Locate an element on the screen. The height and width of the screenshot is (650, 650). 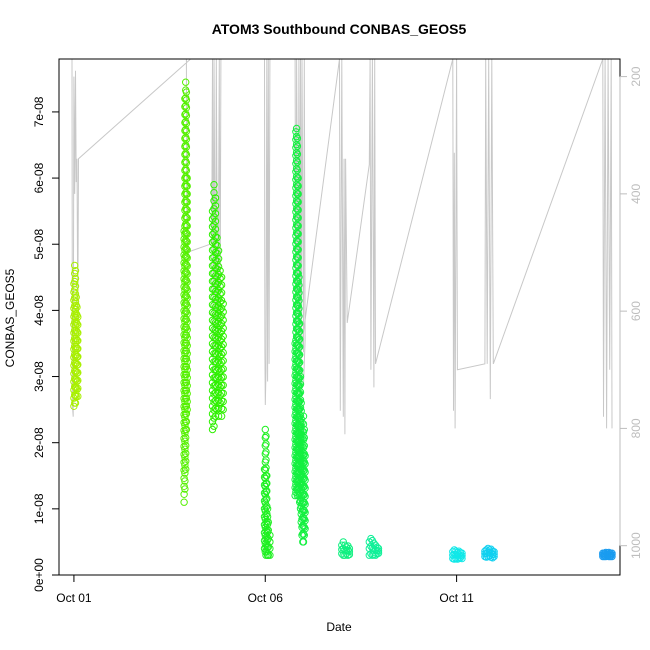
y-axis: 0e+00 1e-08 2e-08 3e-08 4e-08 5e-08 6e-08 7e-08 is located at coordinates (46, 344).